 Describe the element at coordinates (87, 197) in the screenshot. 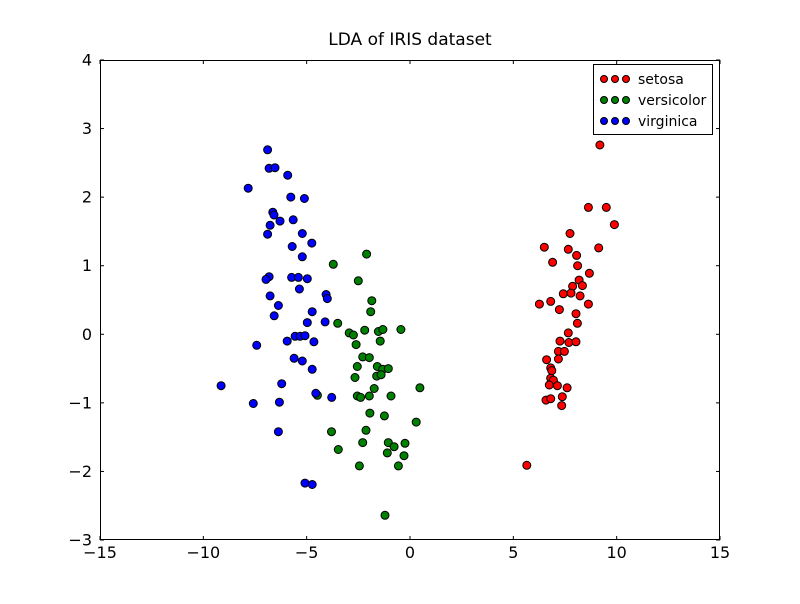

I see `y-tick-label: 2` at that location.